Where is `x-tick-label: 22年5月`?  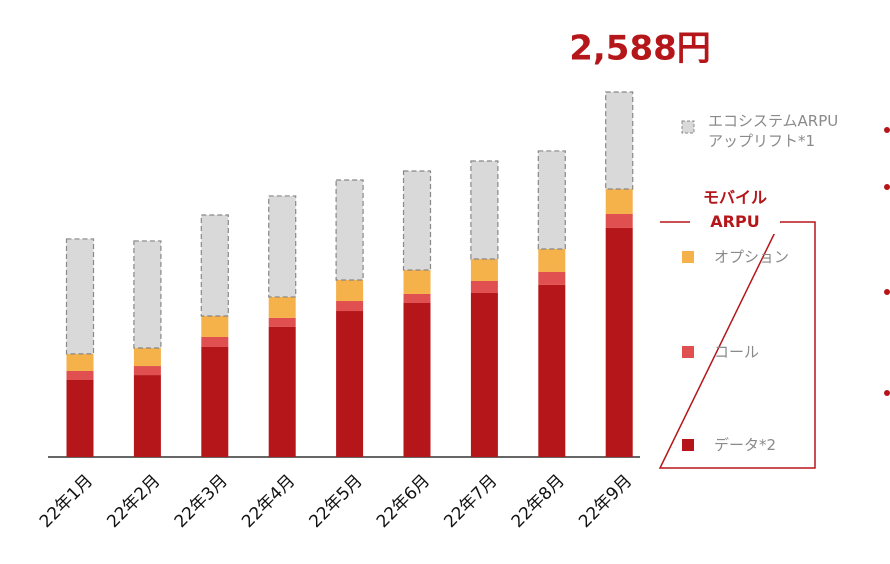 x-tick-label: 22年5月 is located at coordinates (336, 501).